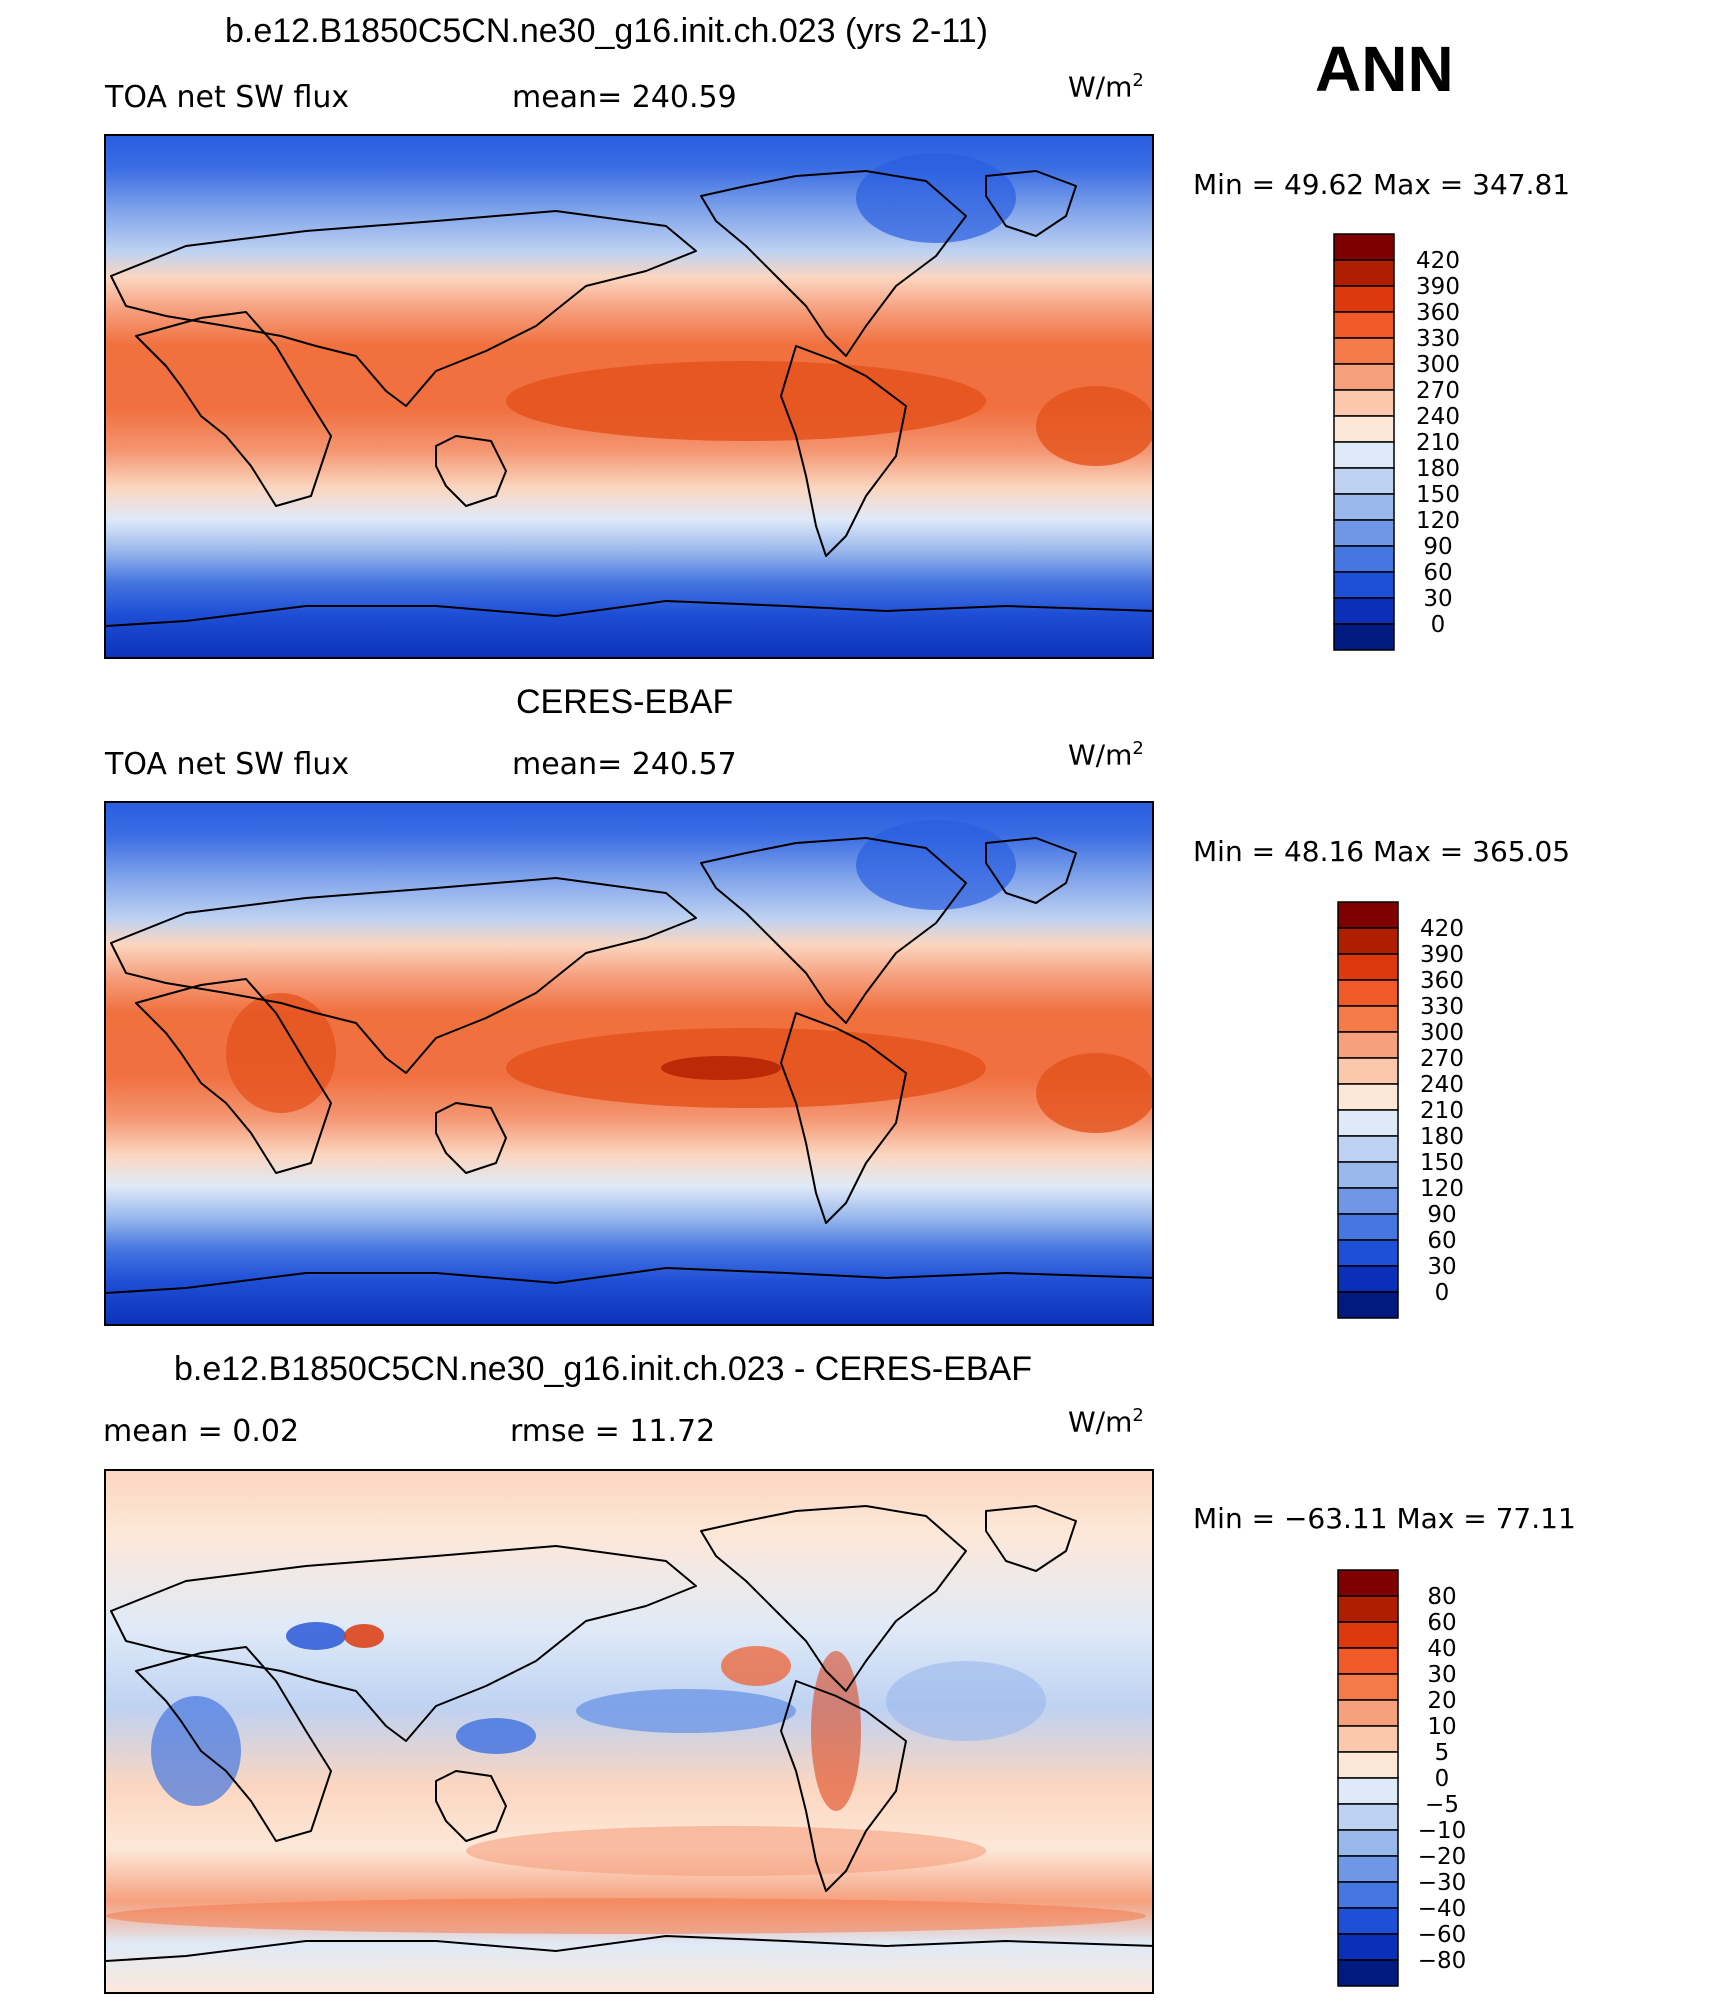 The image size is (1710, 2003). I want to click on panel-3-rmse-label: rmse = 11.72, so click(613, 1431).